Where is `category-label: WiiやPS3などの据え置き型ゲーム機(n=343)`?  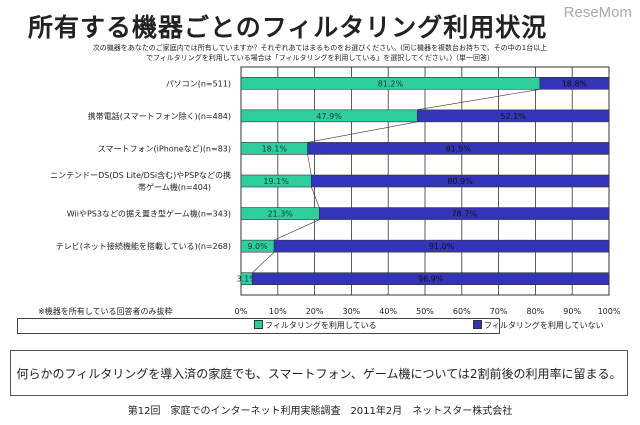 category-label: WiiやPS3などの据え置き型ゲーム機(n=343) is located at coordinates (149, 214).